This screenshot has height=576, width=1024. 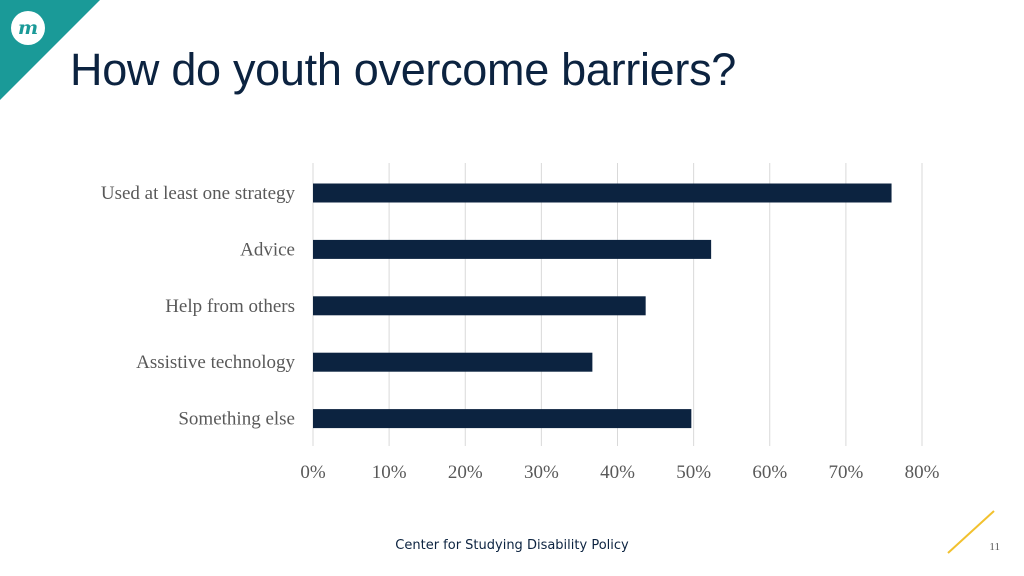 I want to click on x-tick-label: 40%, so click(x=617, y=472).